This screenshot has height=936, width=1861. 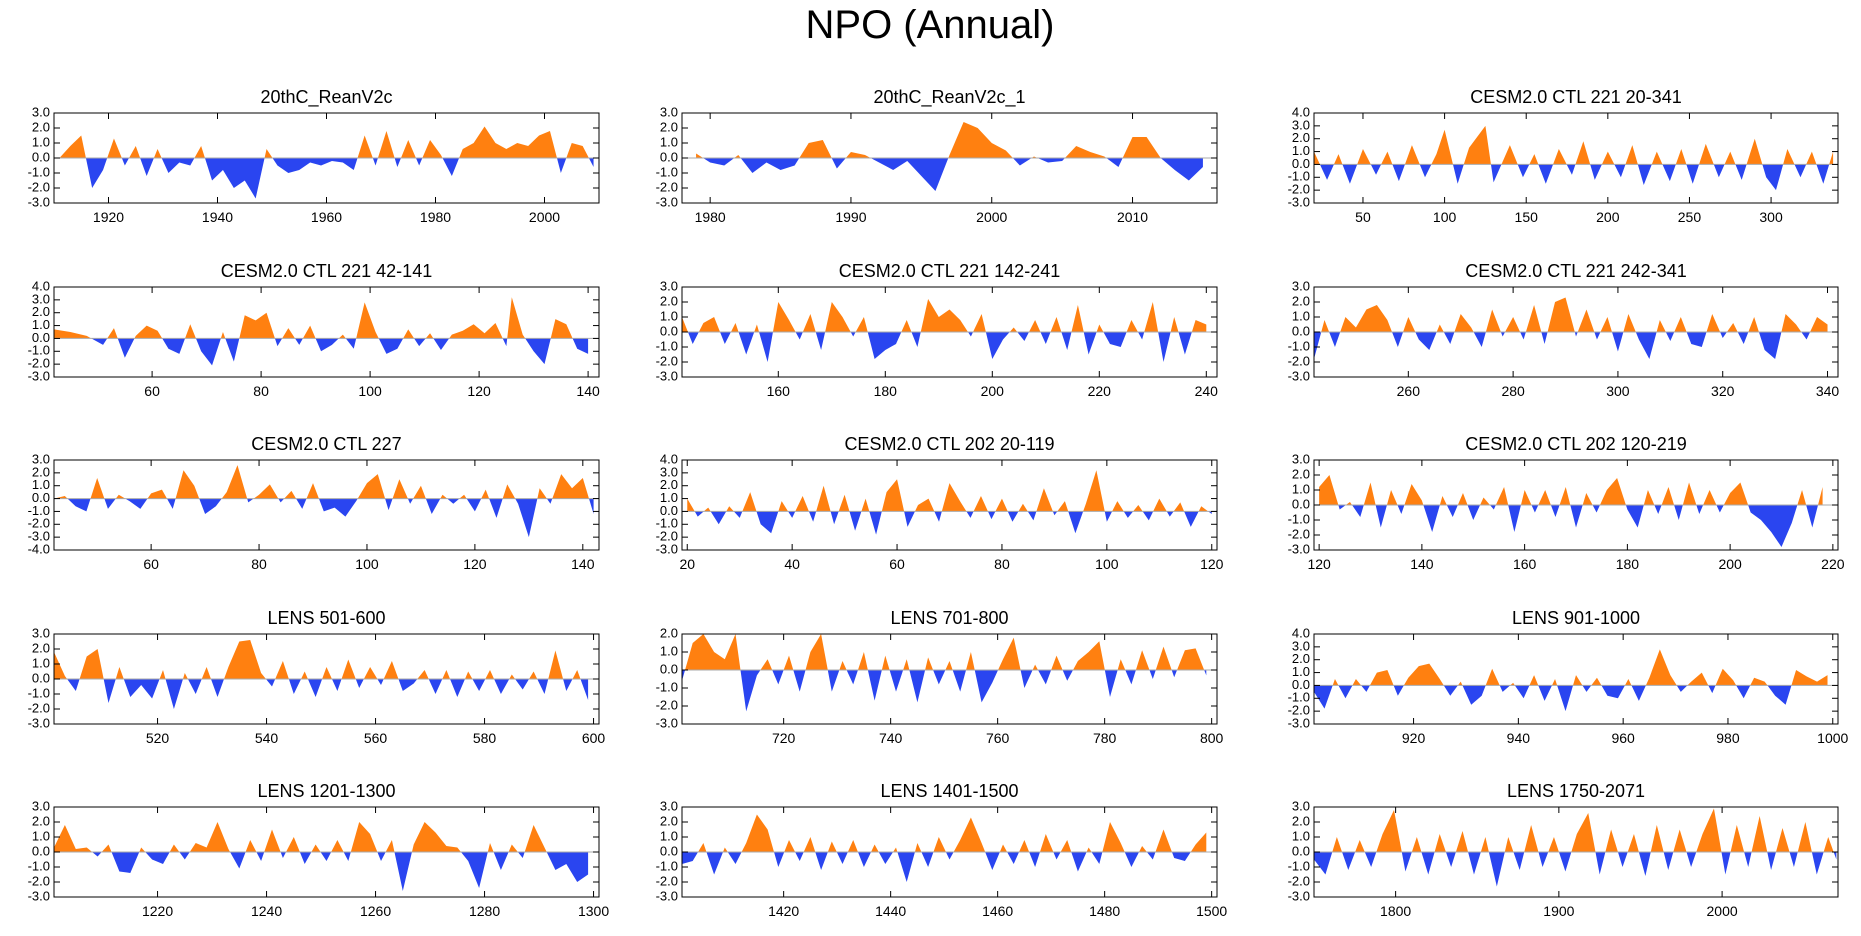 What do you see at coordinates (1207, 391) in the screenshot?
I see `x-tick-label: 240` at bounding box center [1207, 391].